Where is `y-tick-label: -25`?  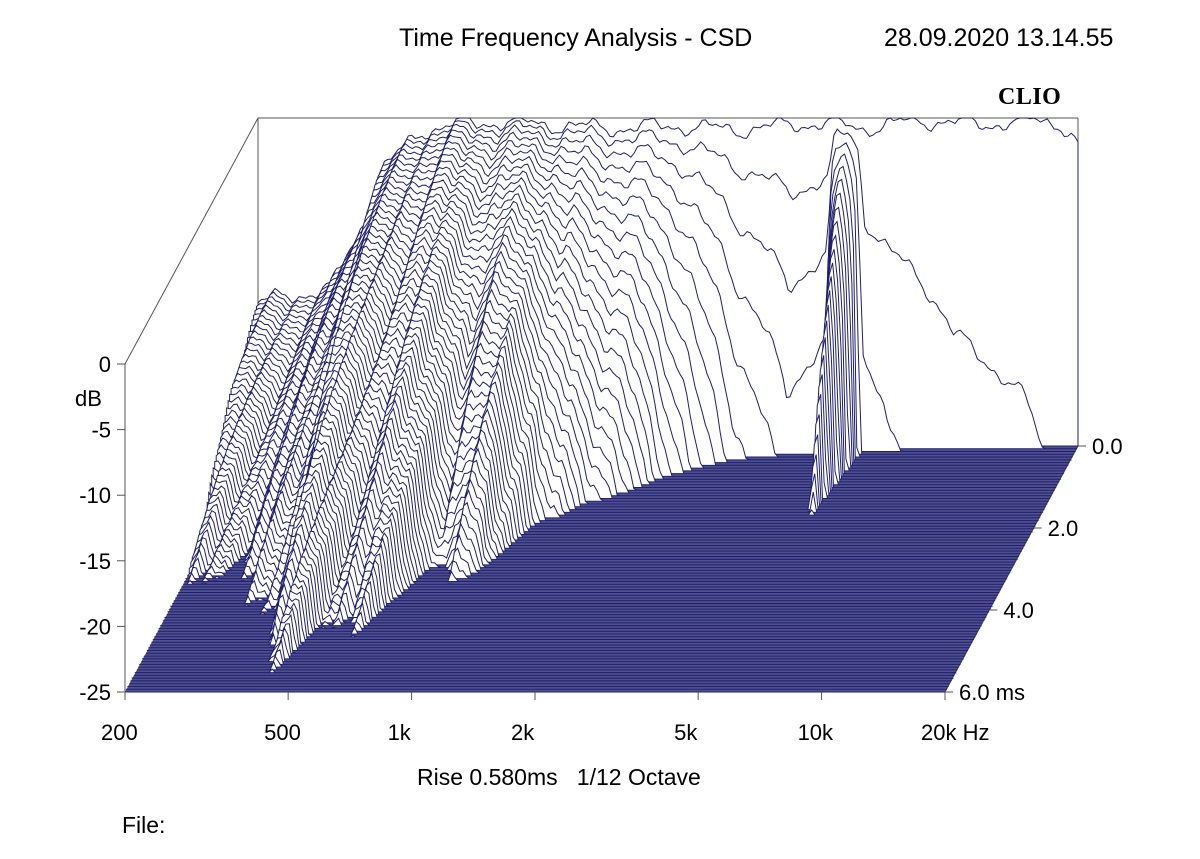
y-tick-label: -25 is located at coordinates (95, 692).